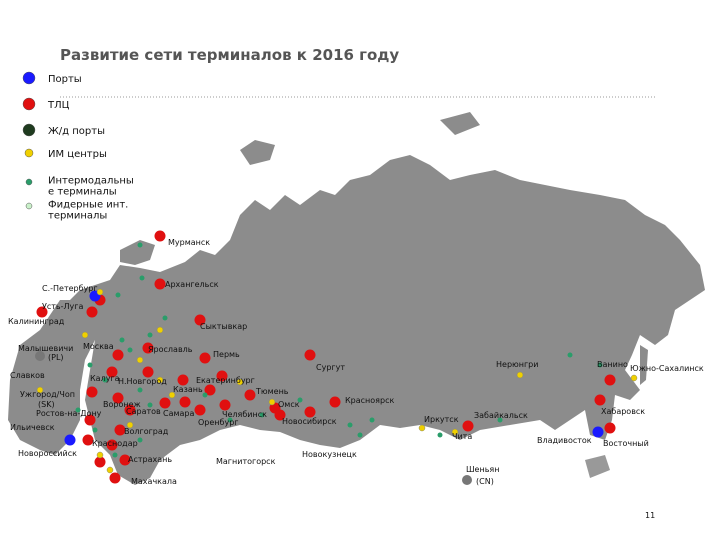  What do you see at coordinates (179, 413) in the screenshot?
I see `city-label: Самара` at bounding box center [179, 413].